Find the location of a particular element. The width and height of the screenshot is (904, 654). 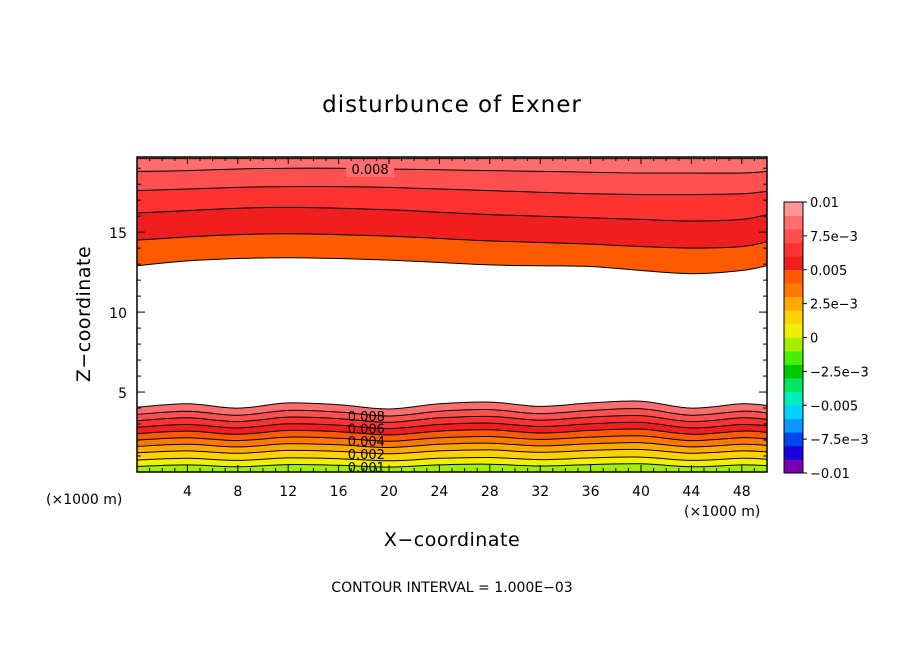

x-tick-label: 32 is located at coordinates (540, 492).